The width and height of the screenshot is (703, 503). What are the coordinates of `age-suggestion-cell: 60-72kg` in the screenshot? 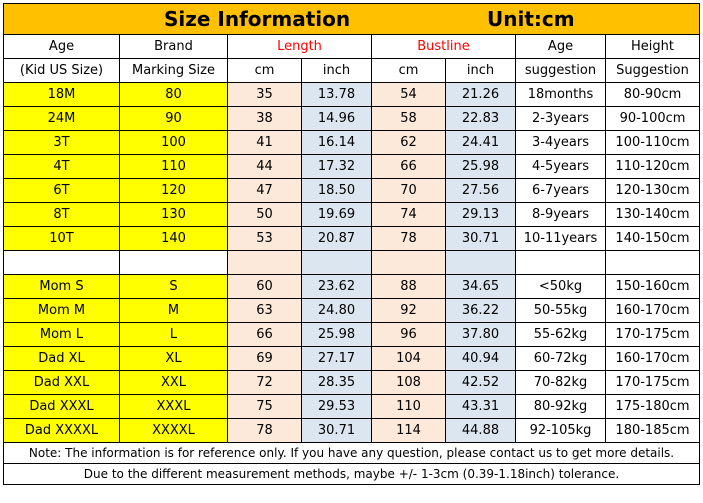 It's located at (560, 358).